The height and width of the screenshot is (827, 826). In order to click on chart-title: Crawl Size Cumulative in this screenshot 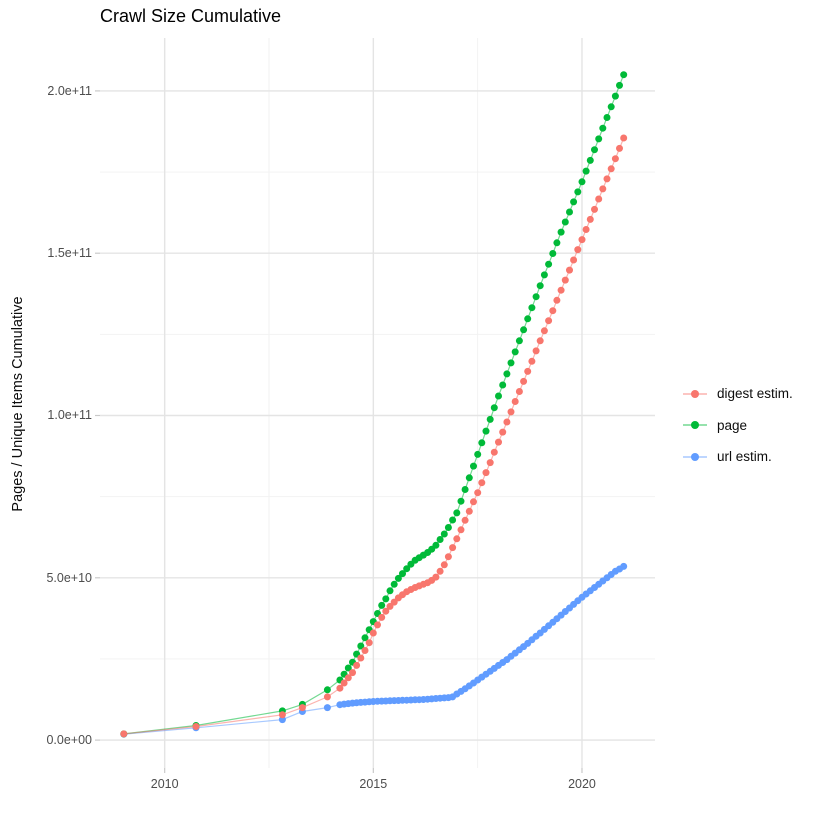, I will do `click(191, 16)`.